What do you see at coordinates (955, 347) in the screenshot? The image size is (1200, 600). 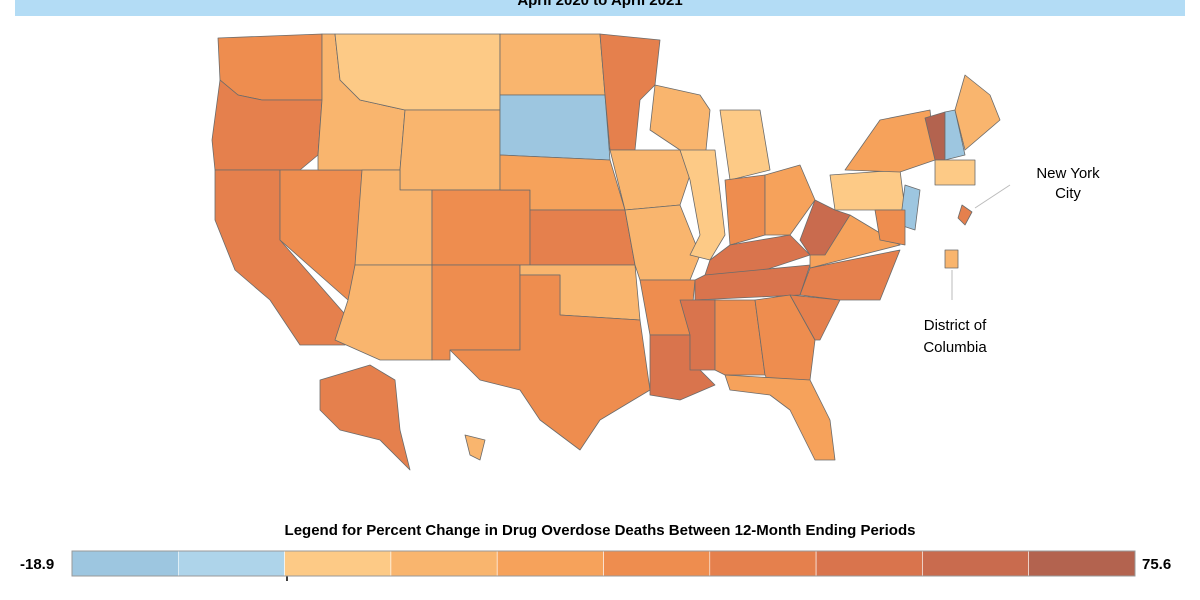 I see `callout-label: Columbia` at bounding box center [955, 347].